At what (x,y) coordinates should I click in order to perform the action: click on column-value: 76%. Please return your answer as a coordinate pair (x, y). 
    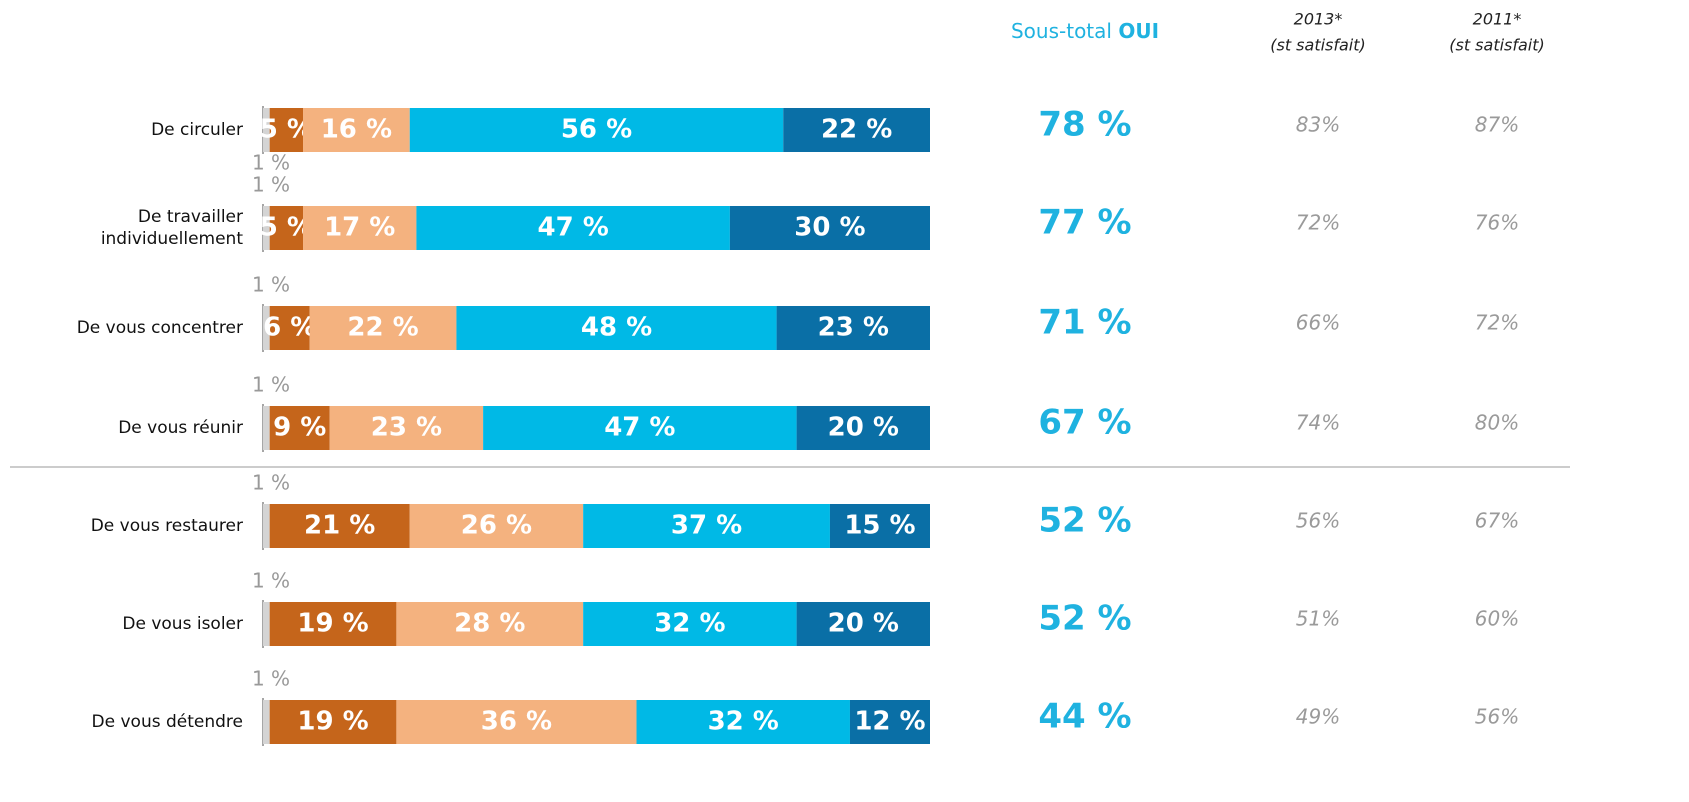
    Looking at the image, I should click on (1497, 223).